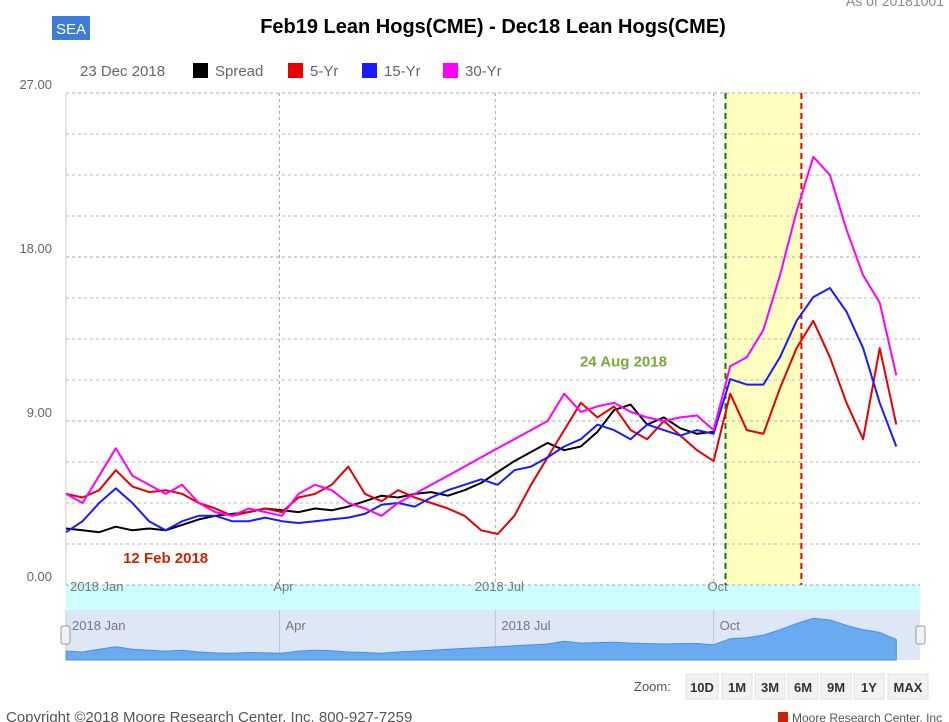  What do you see at coordinates (920, 635) in the screenshot?
I see `navigator-handle-right` at bounding box center [920, 635].